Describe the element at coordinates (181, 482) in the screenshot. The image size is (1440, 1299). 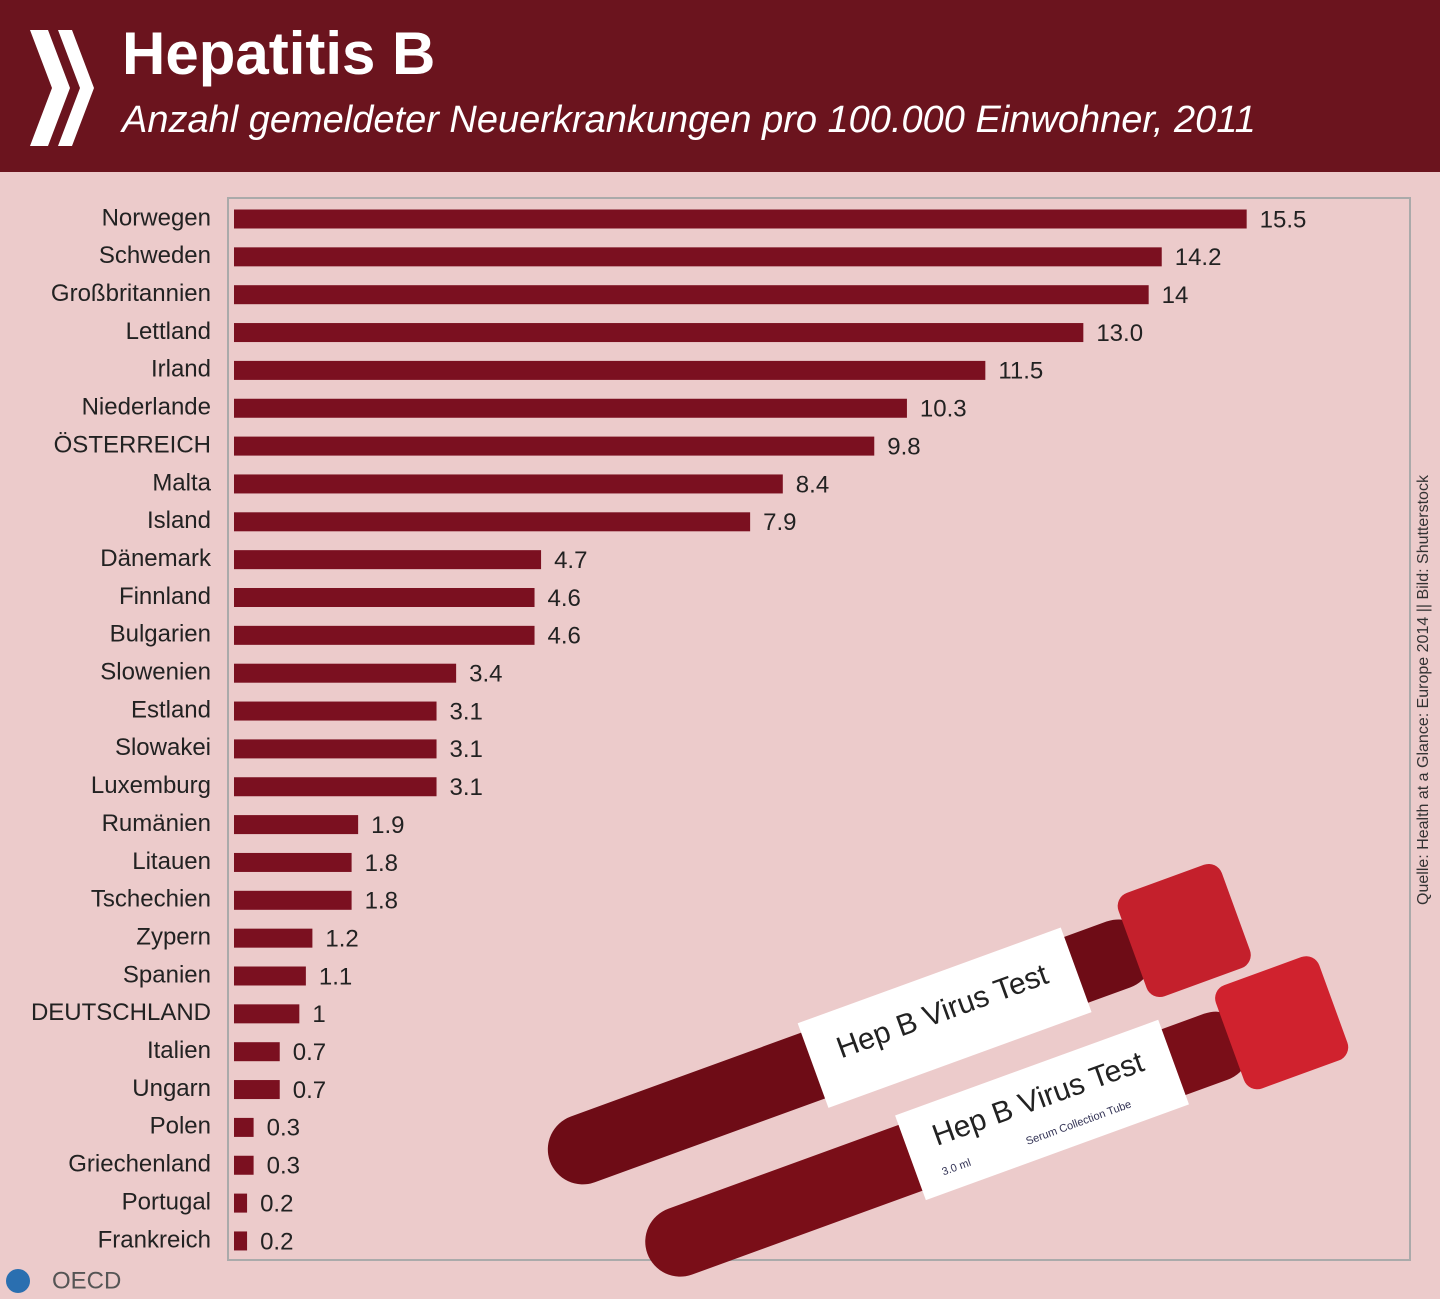
I see `category-label: Malta` at that location.